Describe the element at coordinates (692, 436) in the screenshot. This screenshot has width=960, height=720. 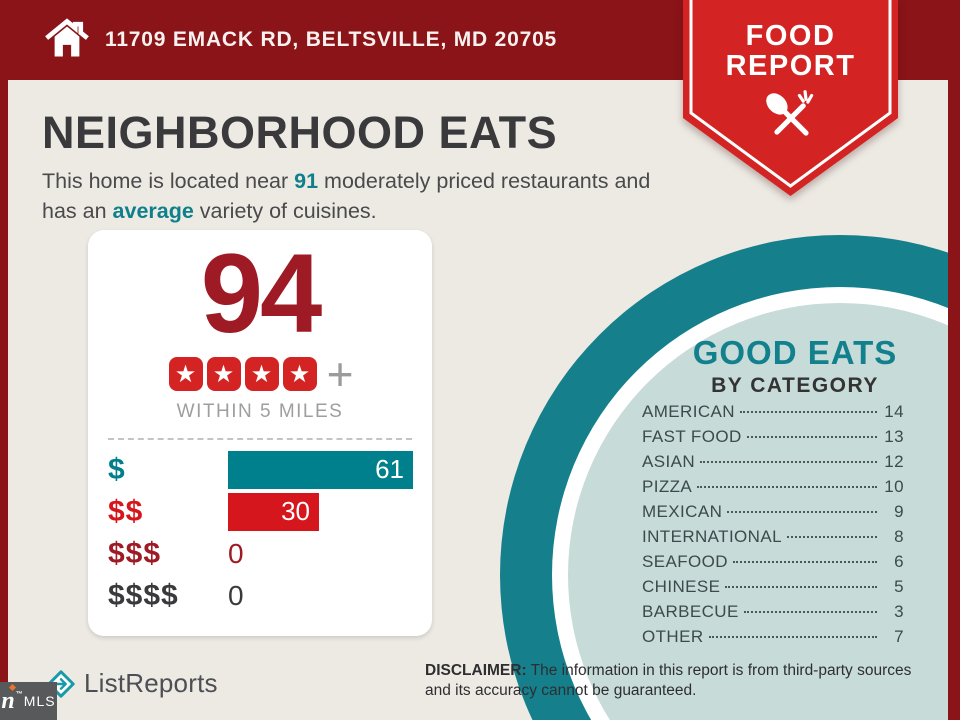
I see `category-label: FAST FOOD` at that location.